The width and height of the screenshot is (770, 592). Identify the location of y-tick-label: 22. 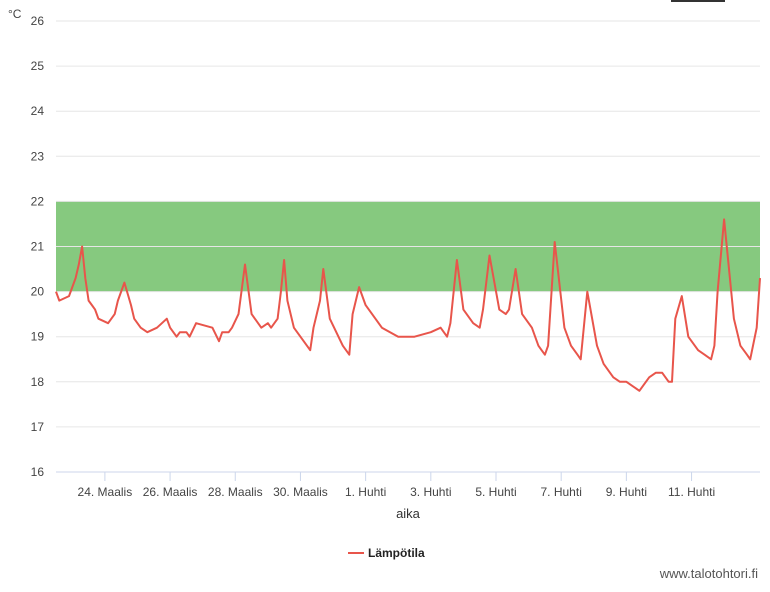
(38, 201).